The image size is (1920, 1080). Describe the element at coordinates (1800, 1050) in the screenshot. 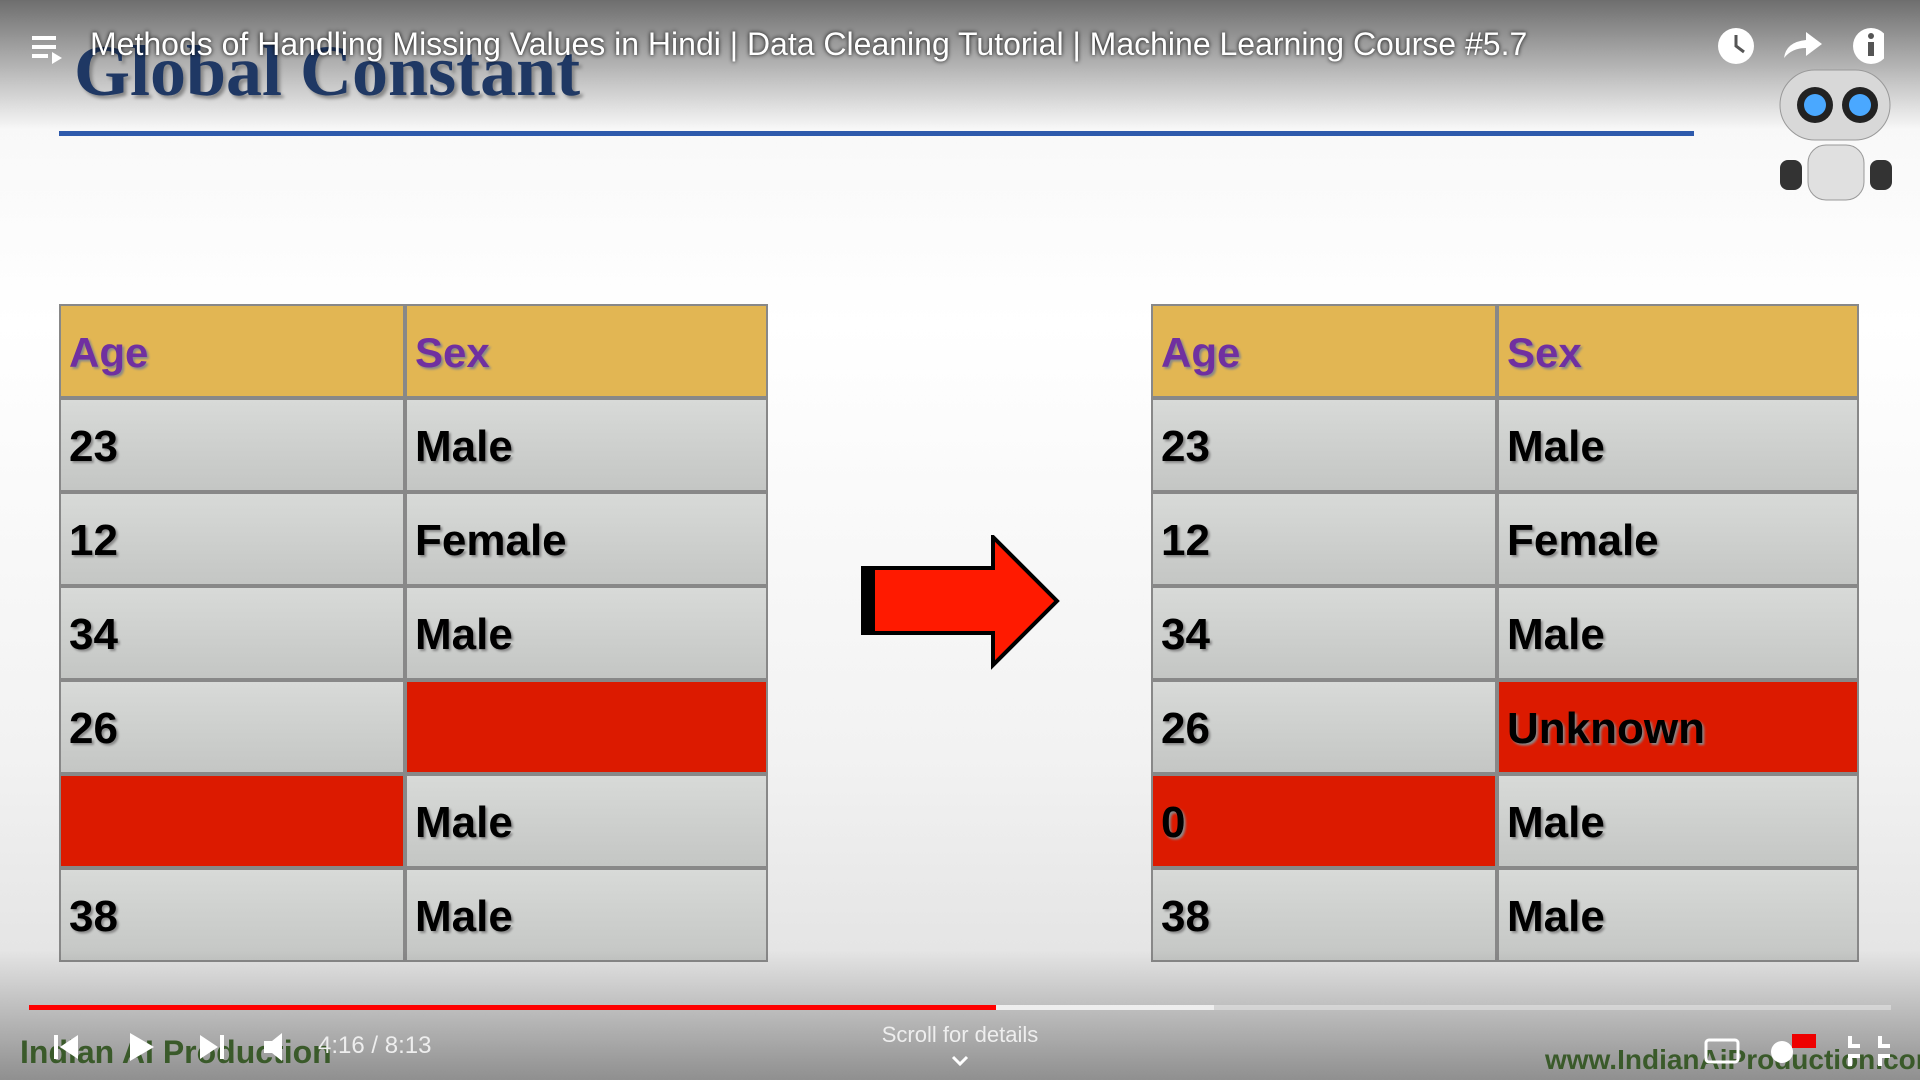

I see `right-controls` at that location.